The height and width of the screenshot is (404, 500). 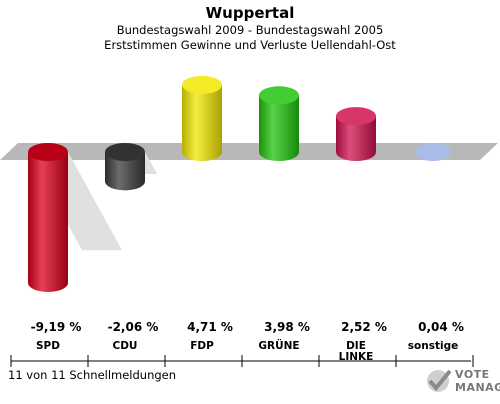 What do you see at coordinates (433, 346) in the screenshot?
I see `category-label-5: sonstige` at bounding box center [433, 346].